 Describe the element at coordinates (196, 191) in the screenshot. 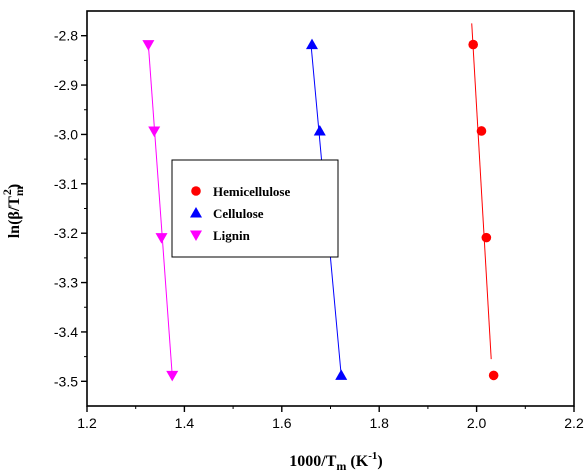

I see `legend-marker-hemicellulose` at that location.